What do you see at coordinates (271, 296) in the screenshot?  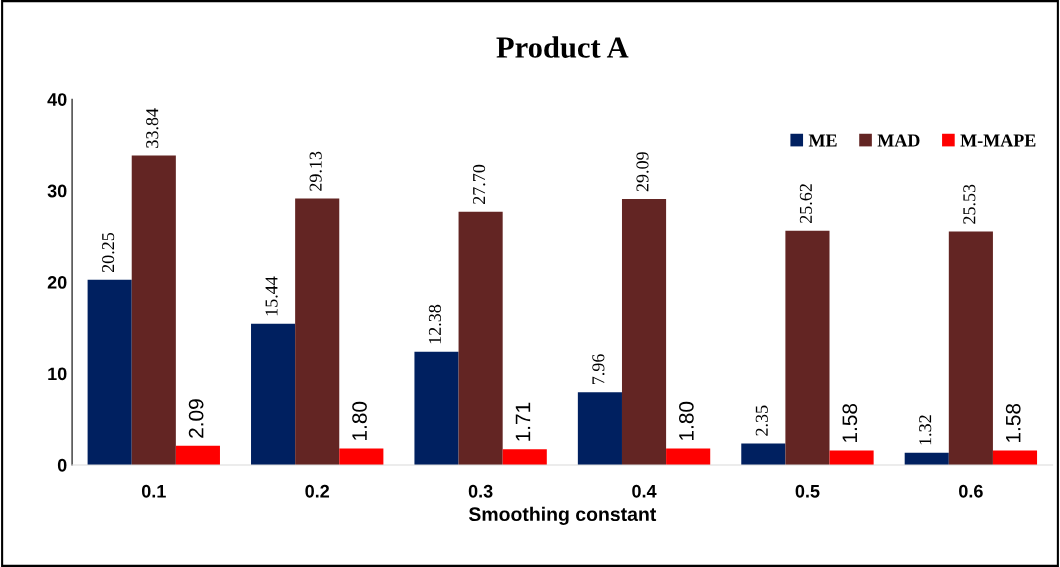 I see `data-label: 15.44` at bounding box center [271, 296].